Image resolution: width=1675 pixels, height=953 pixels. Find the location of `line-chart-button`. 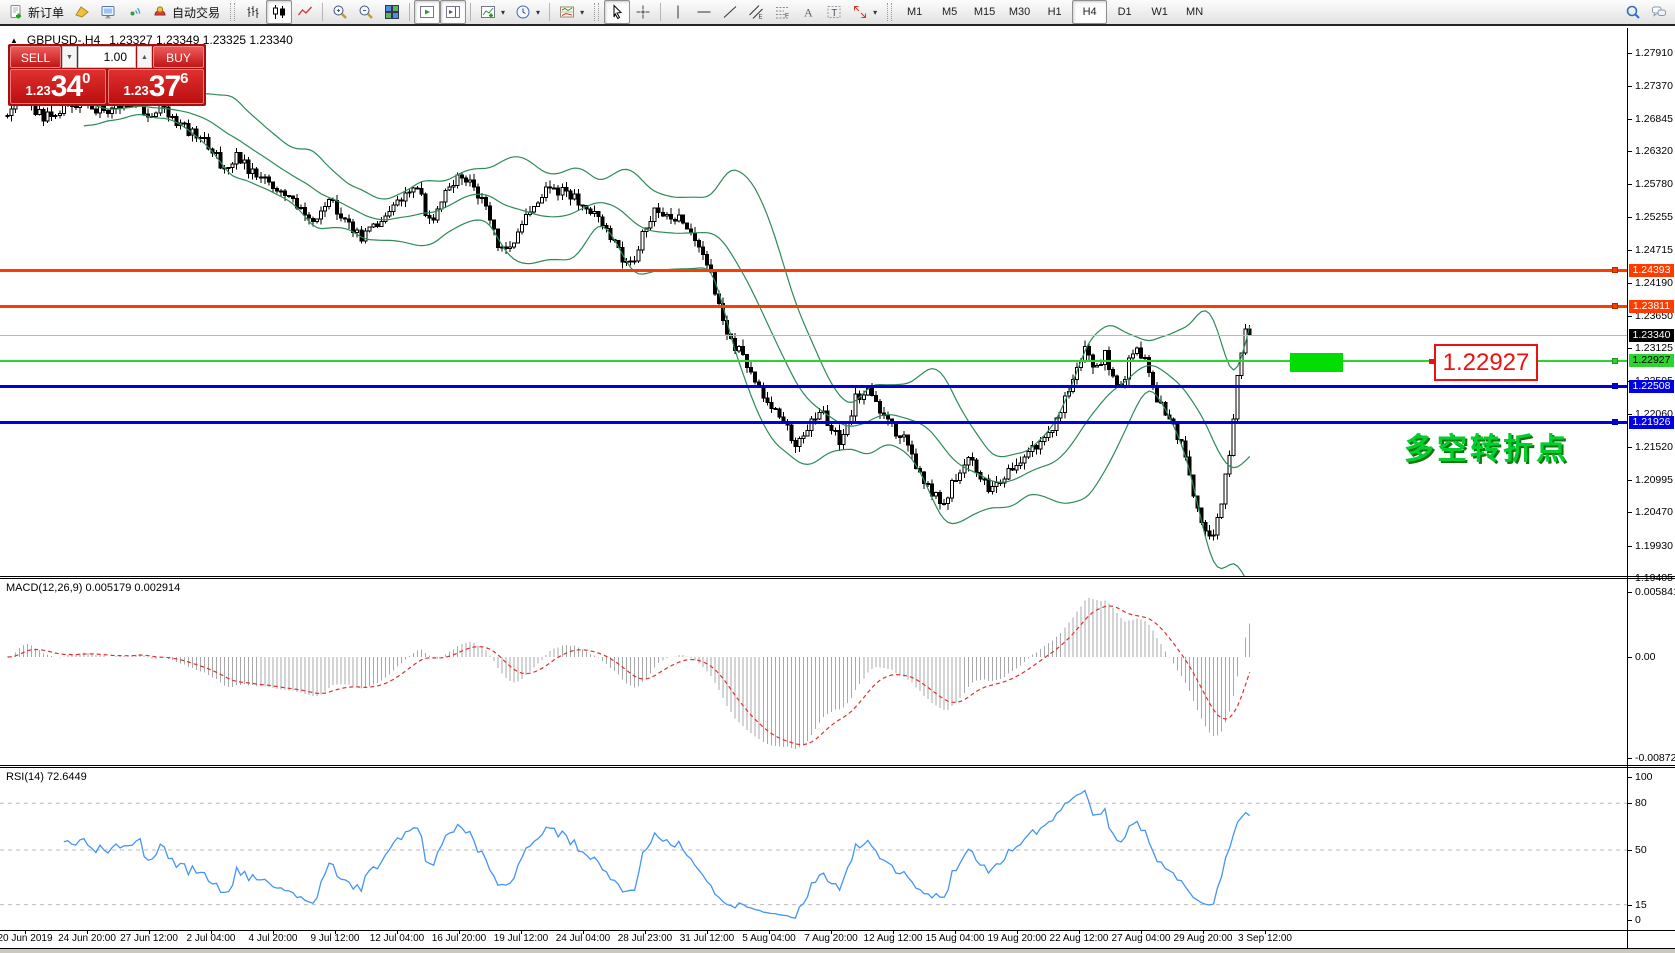

line-chart-button is located at coordinates (305, 12).